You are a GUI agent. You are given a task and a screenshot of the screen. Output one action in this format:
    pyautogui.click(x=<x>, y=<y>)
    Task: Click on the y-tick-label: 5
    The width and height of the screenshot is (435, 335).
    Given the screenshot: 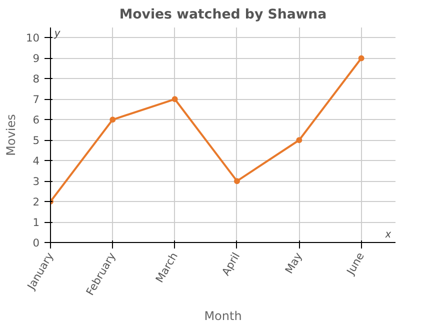 What is the action you would take?
    pyautogui.click(x=36, y=141)
    